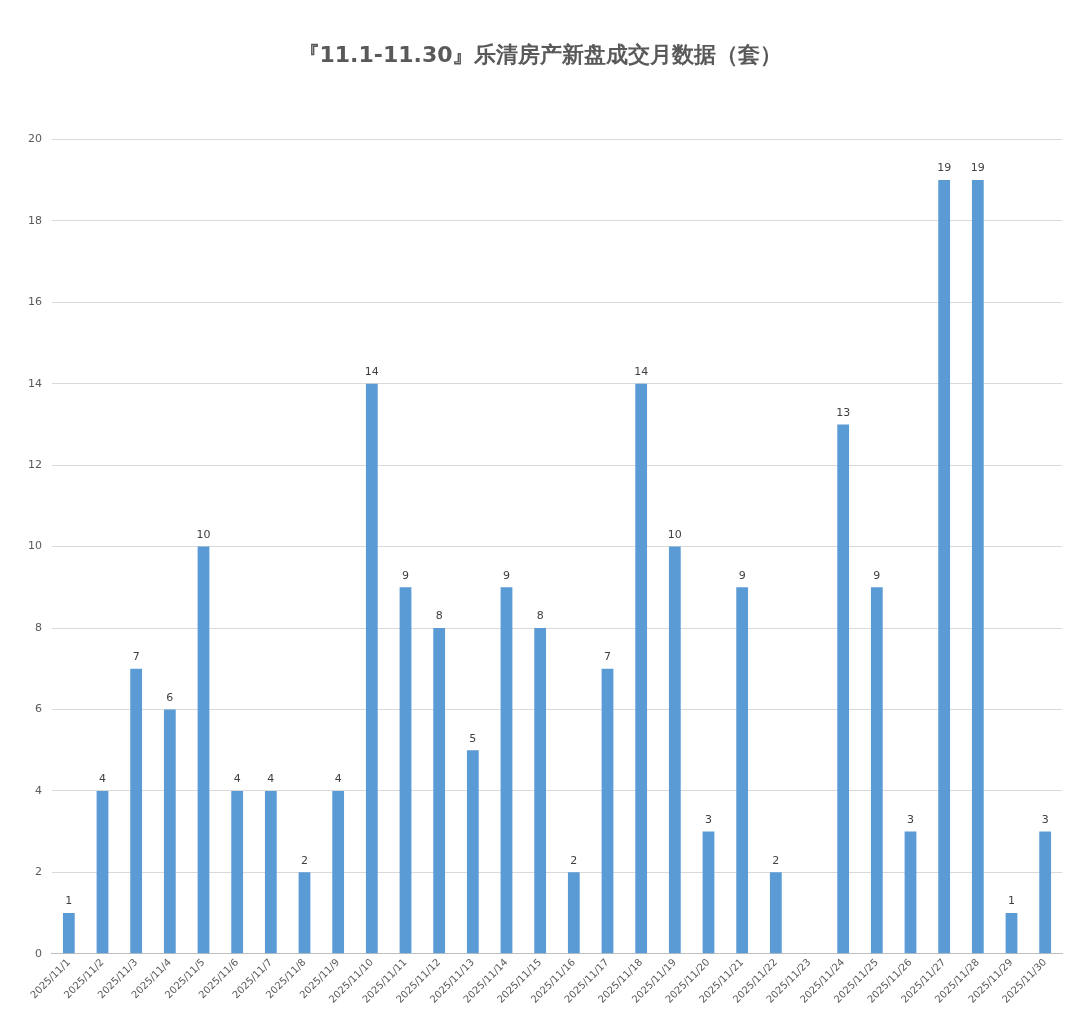  What do you see at coordinates (473, 738) in the screenshot?
I see `data-label: 5` at bounding box center [473, 738].